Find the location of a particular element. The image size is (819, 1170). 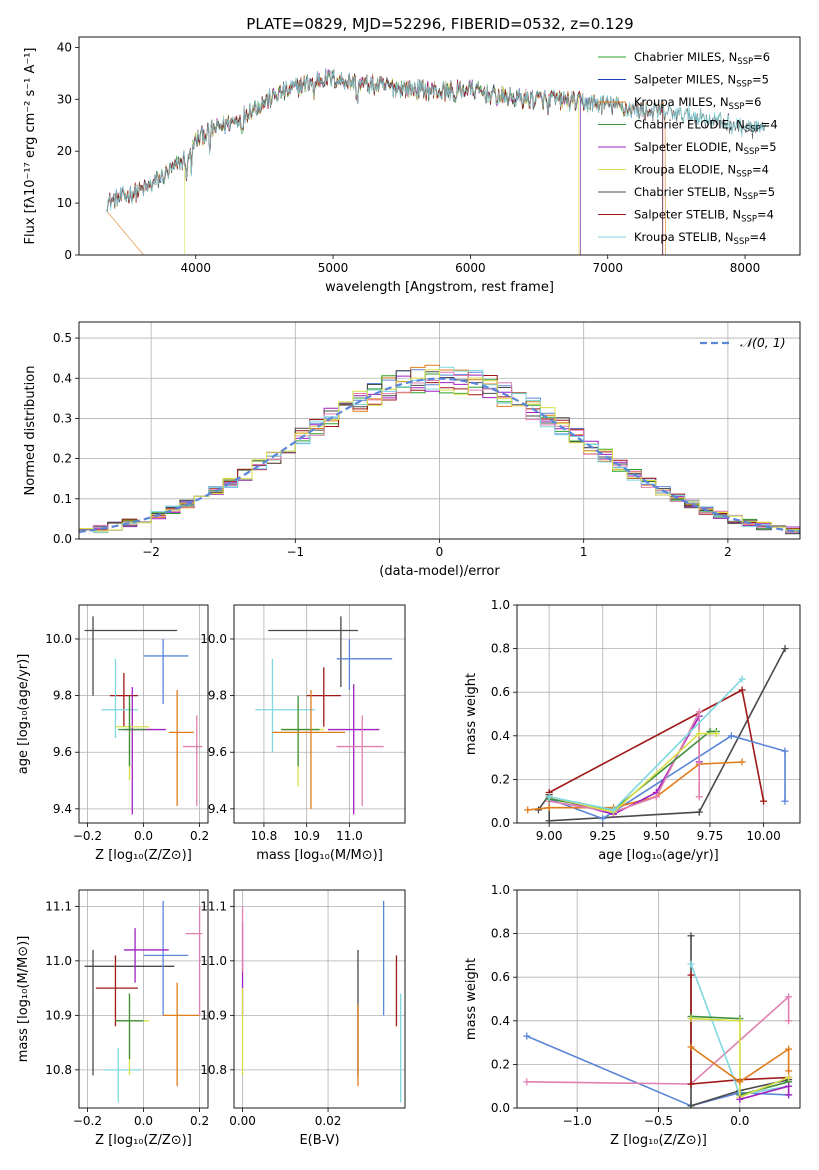

legend-entry-name: Salpeter ELODIE, N is located at coordinates (689, 147).